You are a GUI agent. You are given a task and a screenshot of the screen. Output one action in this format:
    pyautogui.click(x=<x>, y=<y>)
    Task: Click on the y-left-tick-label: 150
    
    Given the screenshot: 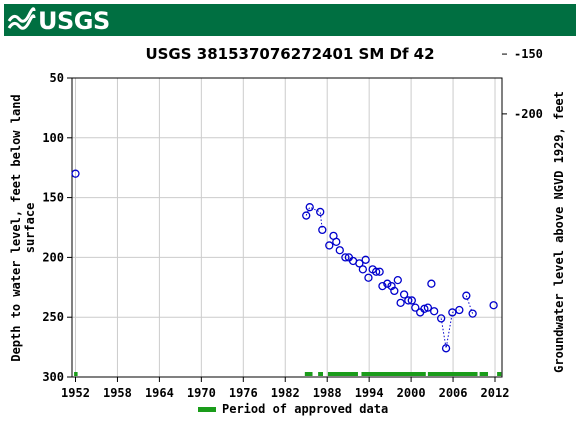 What is the action you would take?
    pyautogui.click(x=53, y=198)
    